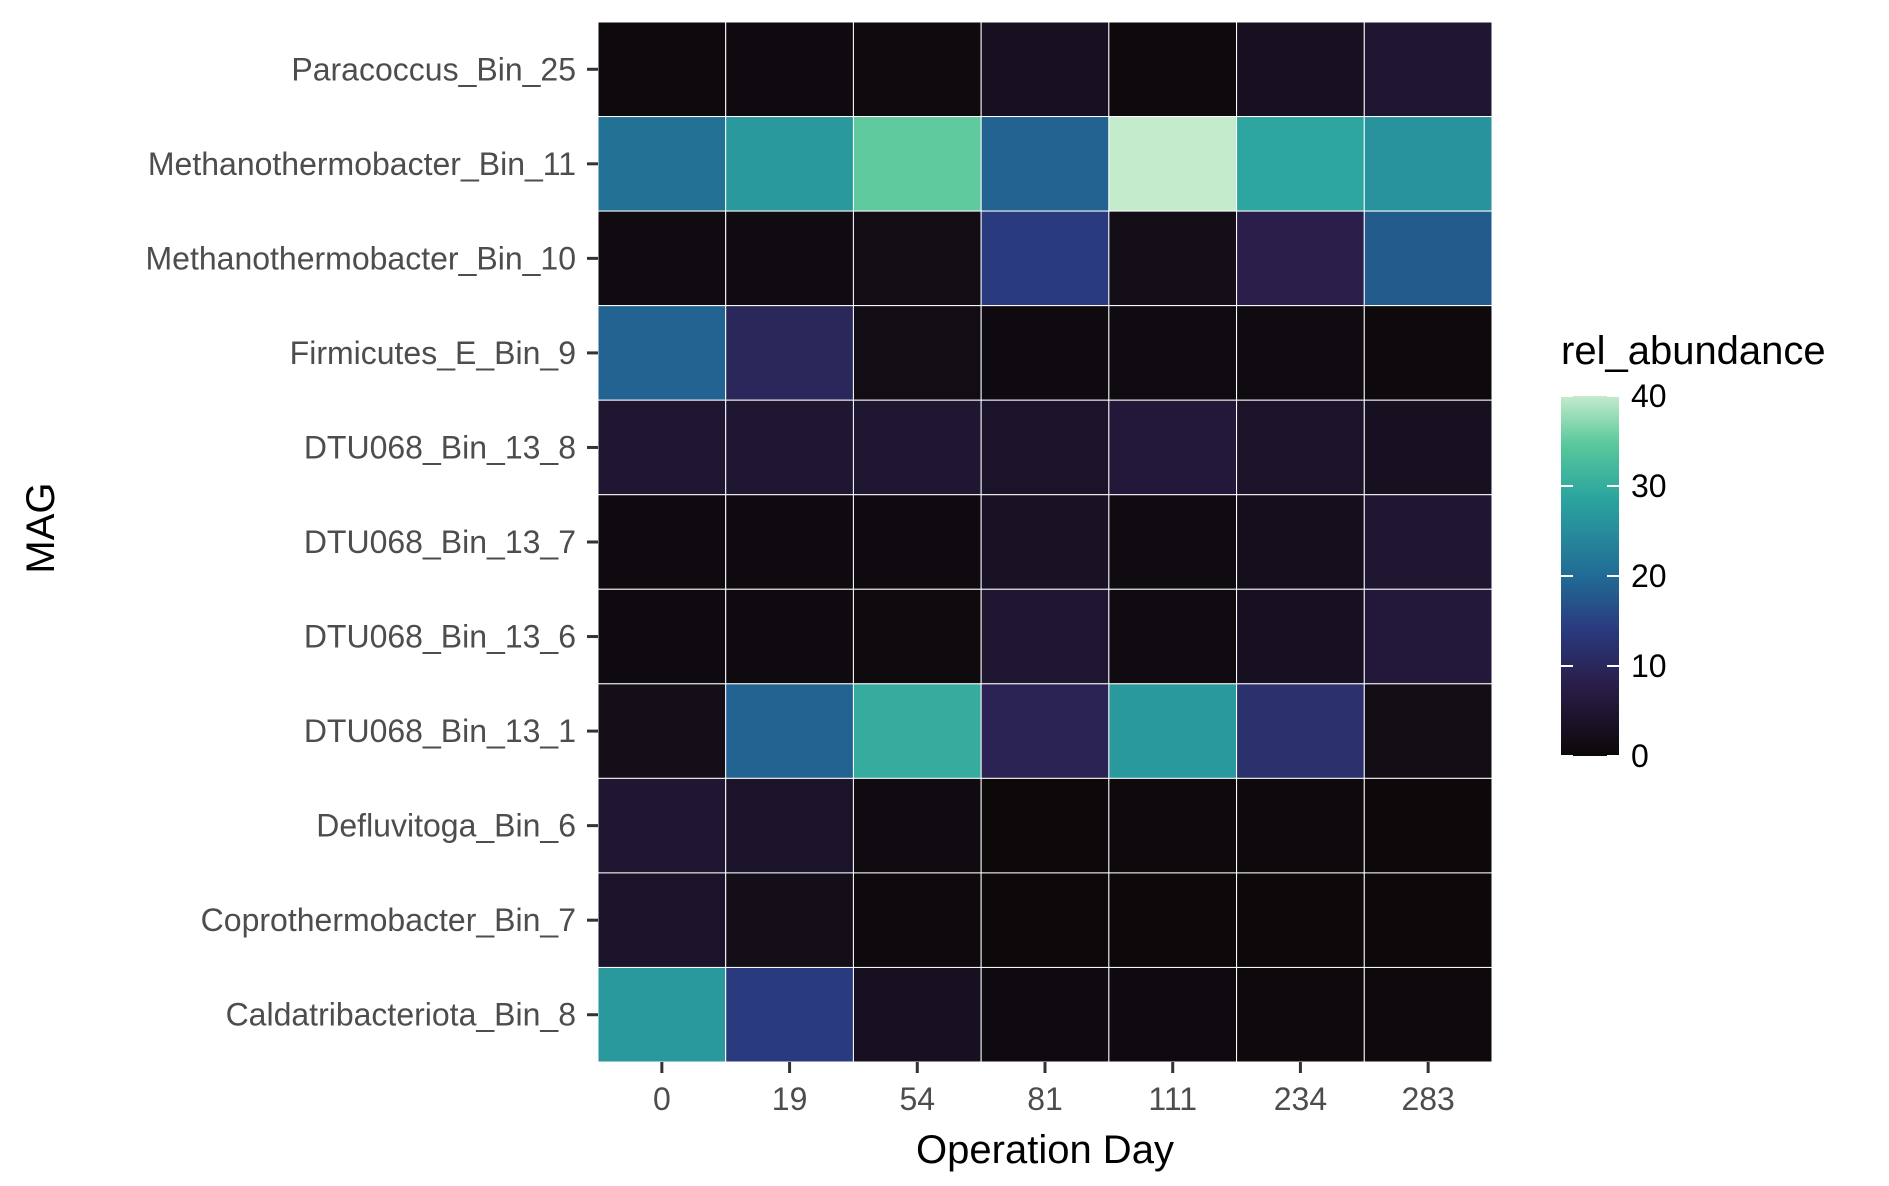  Describe the element at coordinates (440, 542) in the screenshot. I see `y-tick-label: DTU068_Bin_13_7` at that location.